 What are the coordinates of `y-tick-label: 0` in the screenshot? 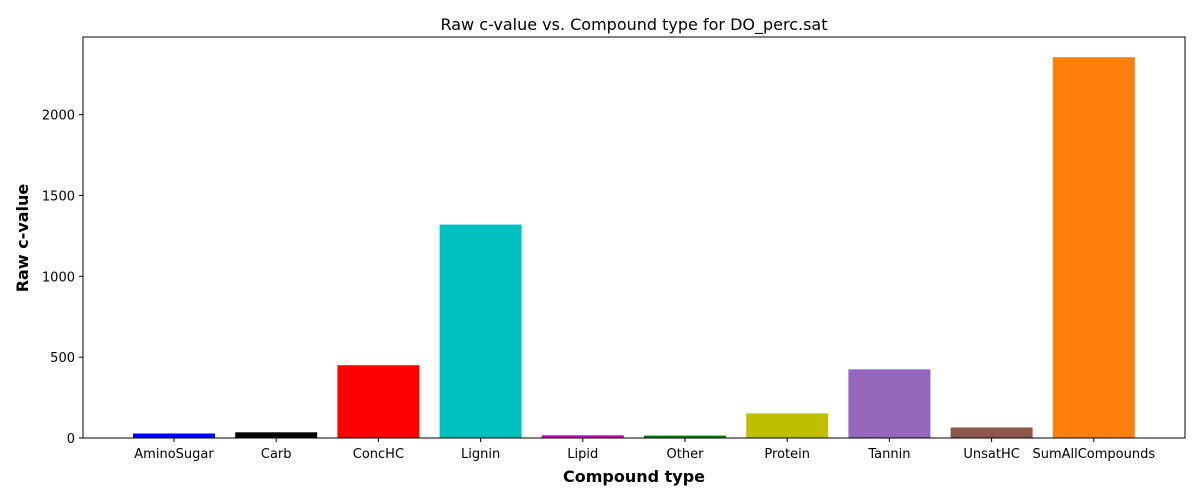 It's located at (71, 439).